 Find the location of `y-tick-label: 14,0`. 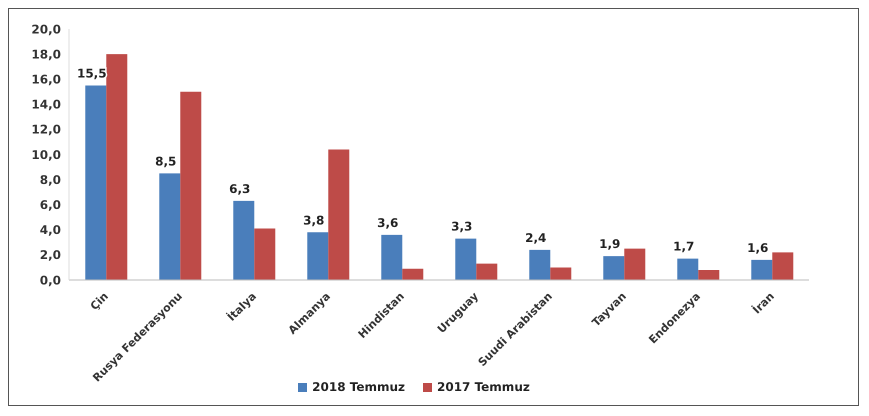

y-tick-label: 14,0 is located at coordinates (46, 105).